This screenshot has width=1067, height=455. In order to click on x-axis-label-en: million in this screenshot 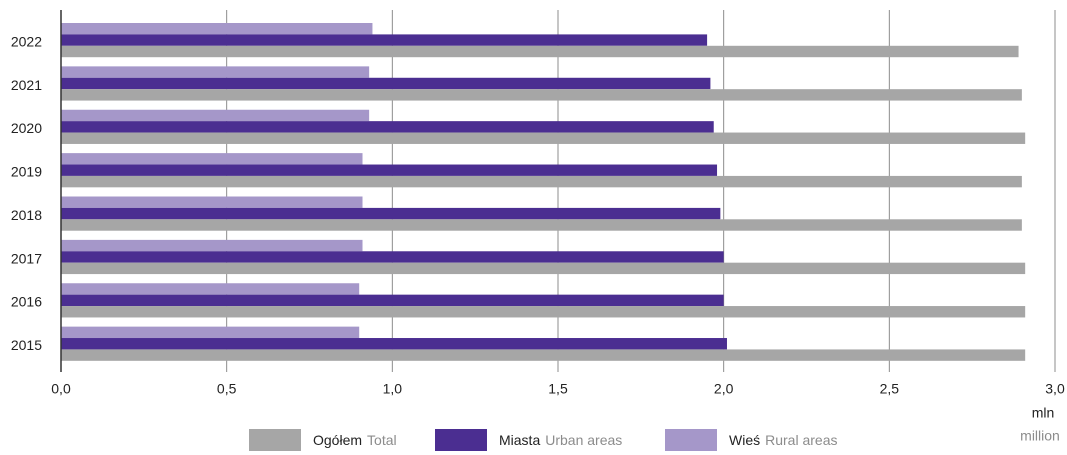, I will do `click(1040, 436)`.